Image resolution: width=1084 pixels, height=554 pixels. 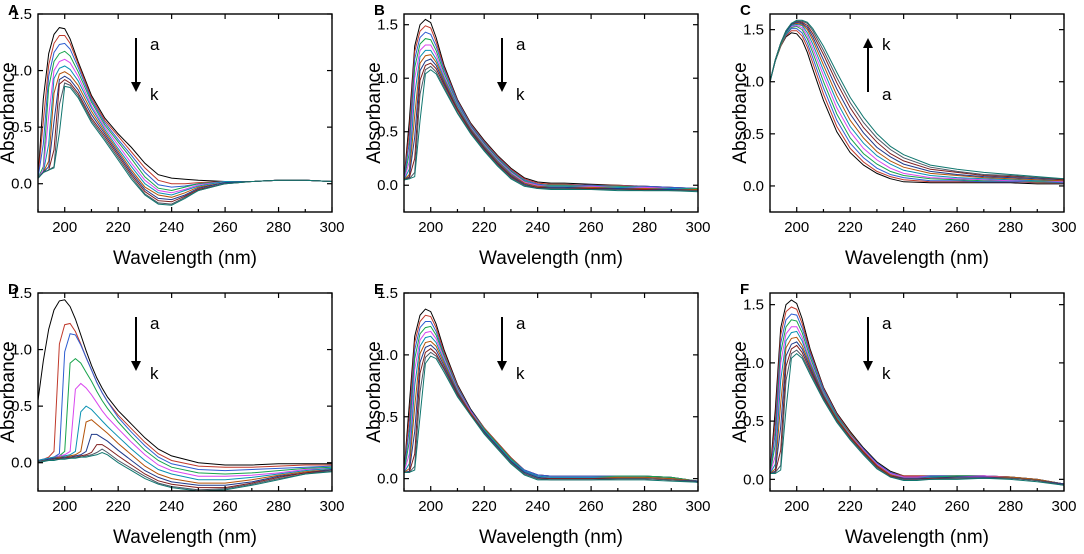 What do you see at coordinates (13, 289) in the screenshot?
I see `panel-label: D` at bounding box center [13, 289].